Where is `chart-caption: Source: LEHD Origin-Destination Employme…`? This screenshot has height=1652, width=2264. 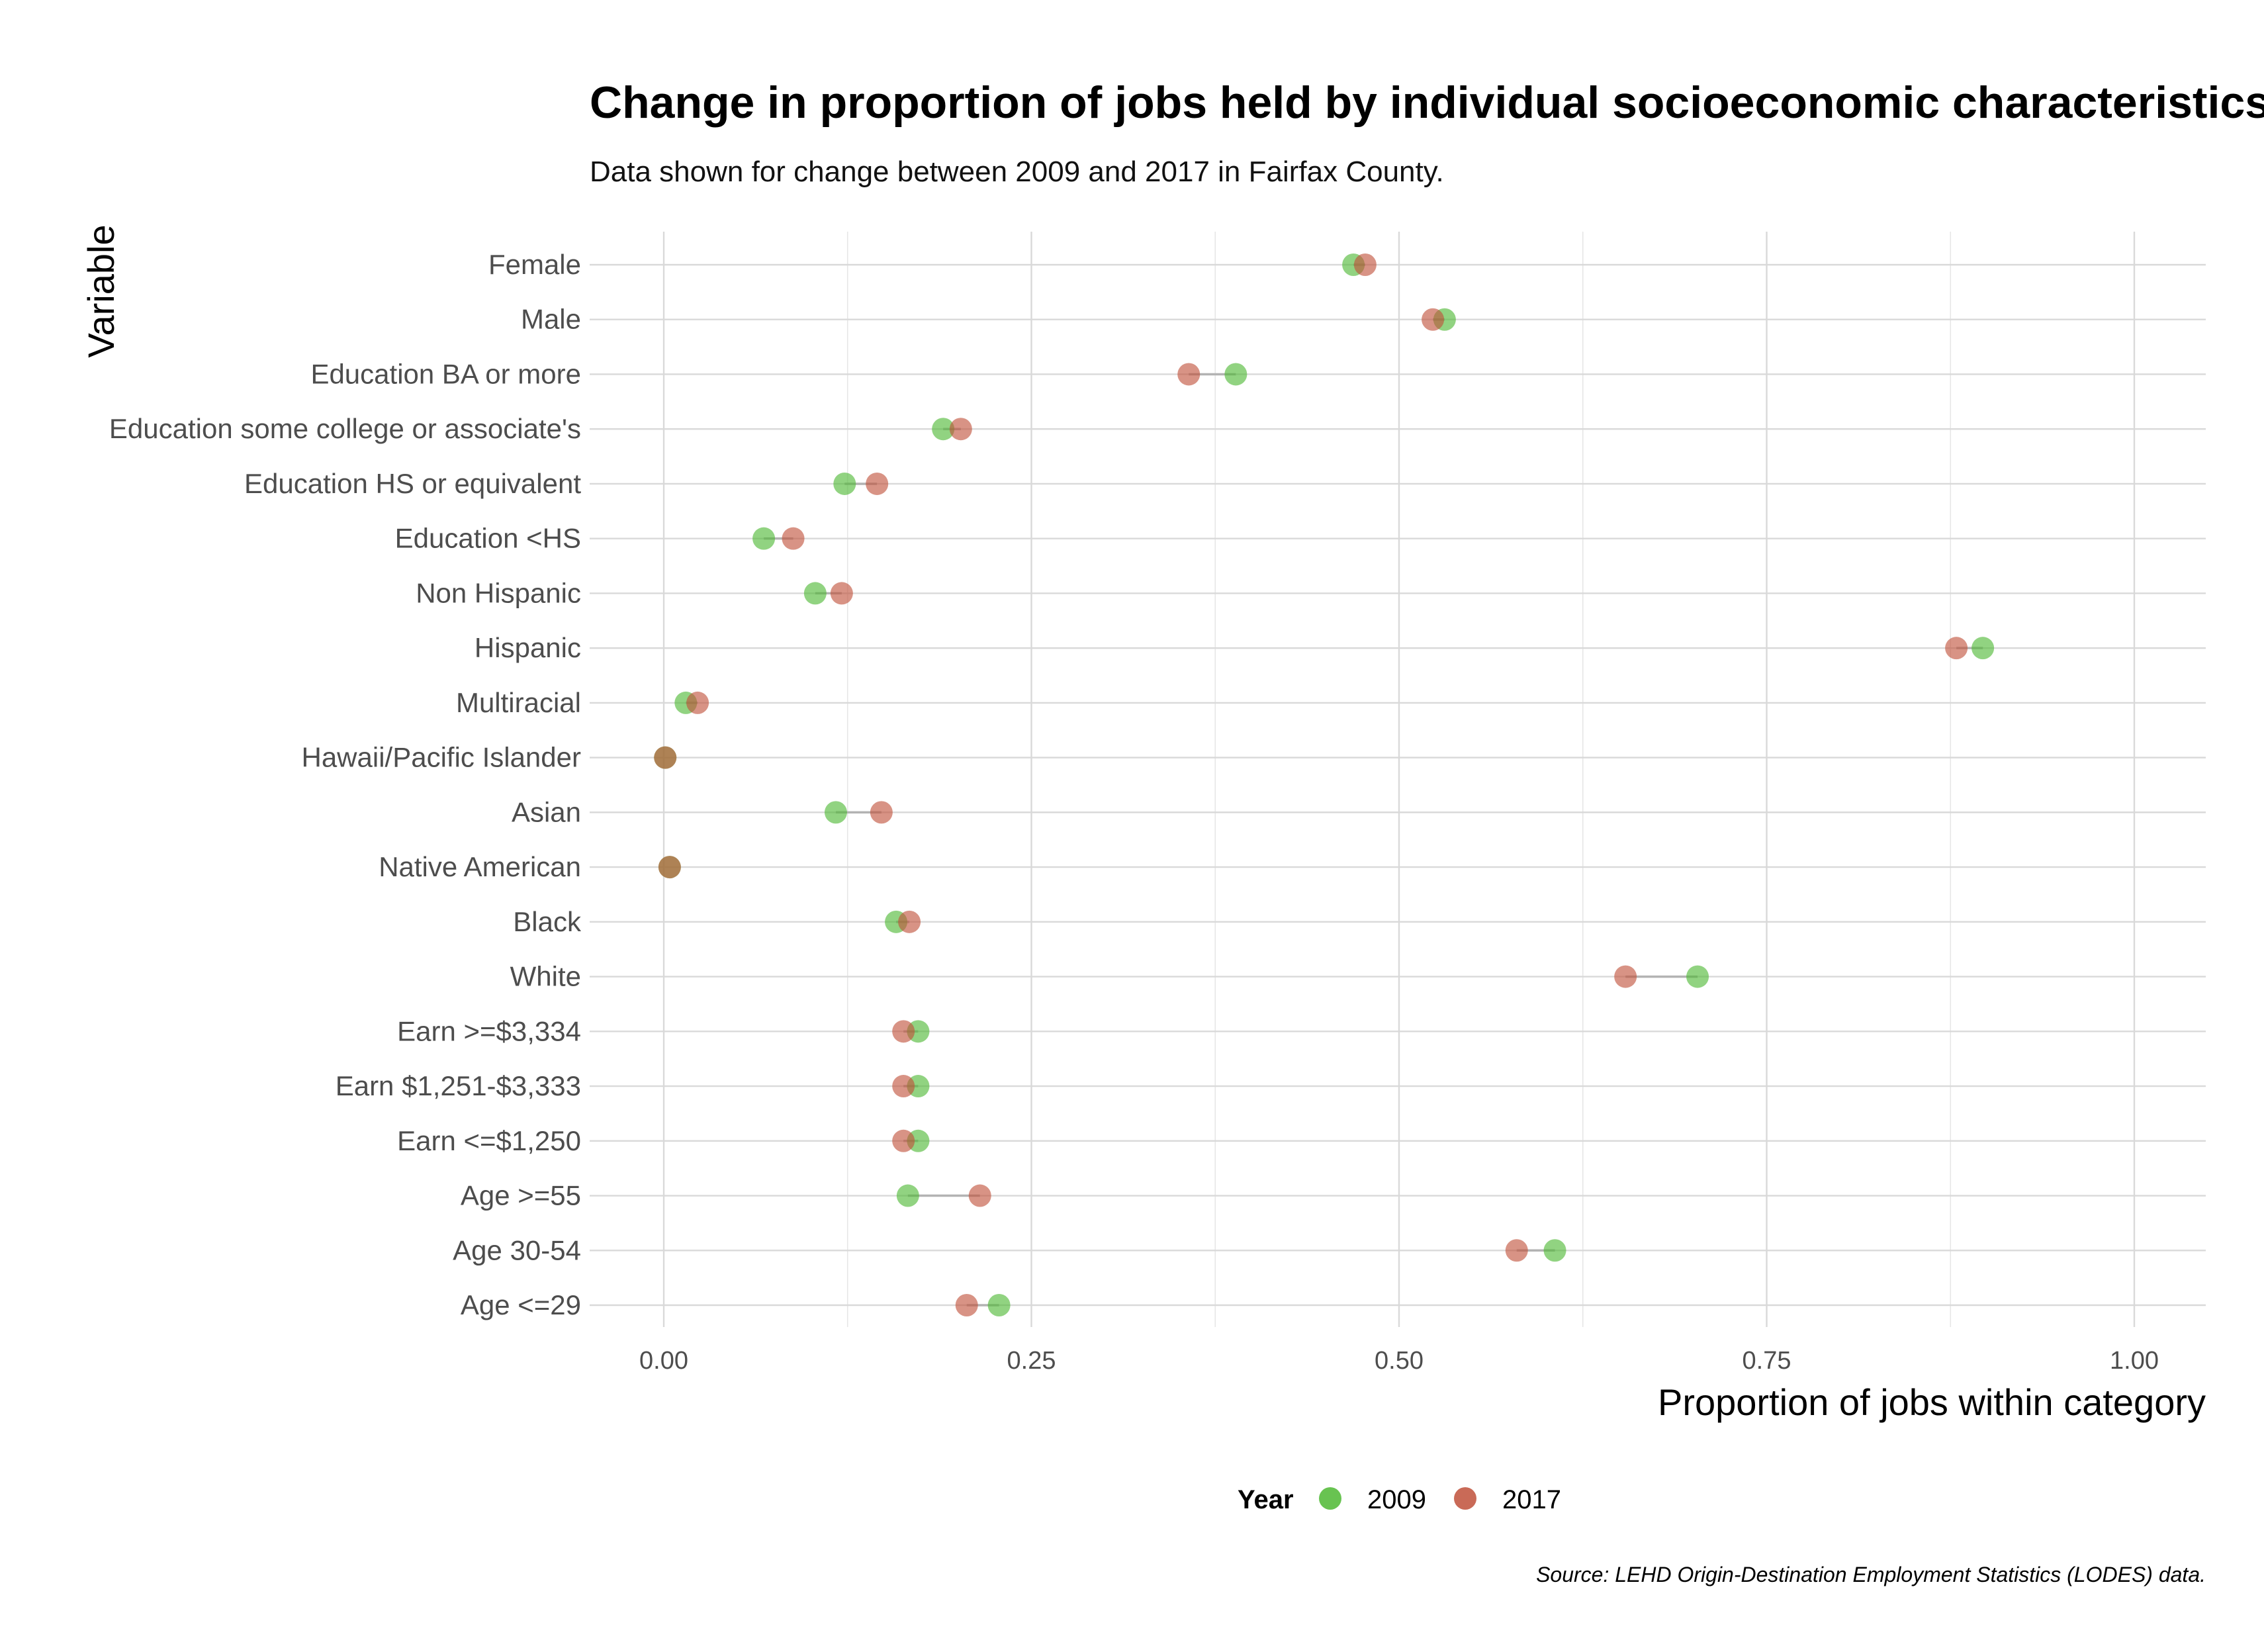 chart-caption: Source: LEHD Origin-Destination Employme… is located at coordinates (1871, 1574).